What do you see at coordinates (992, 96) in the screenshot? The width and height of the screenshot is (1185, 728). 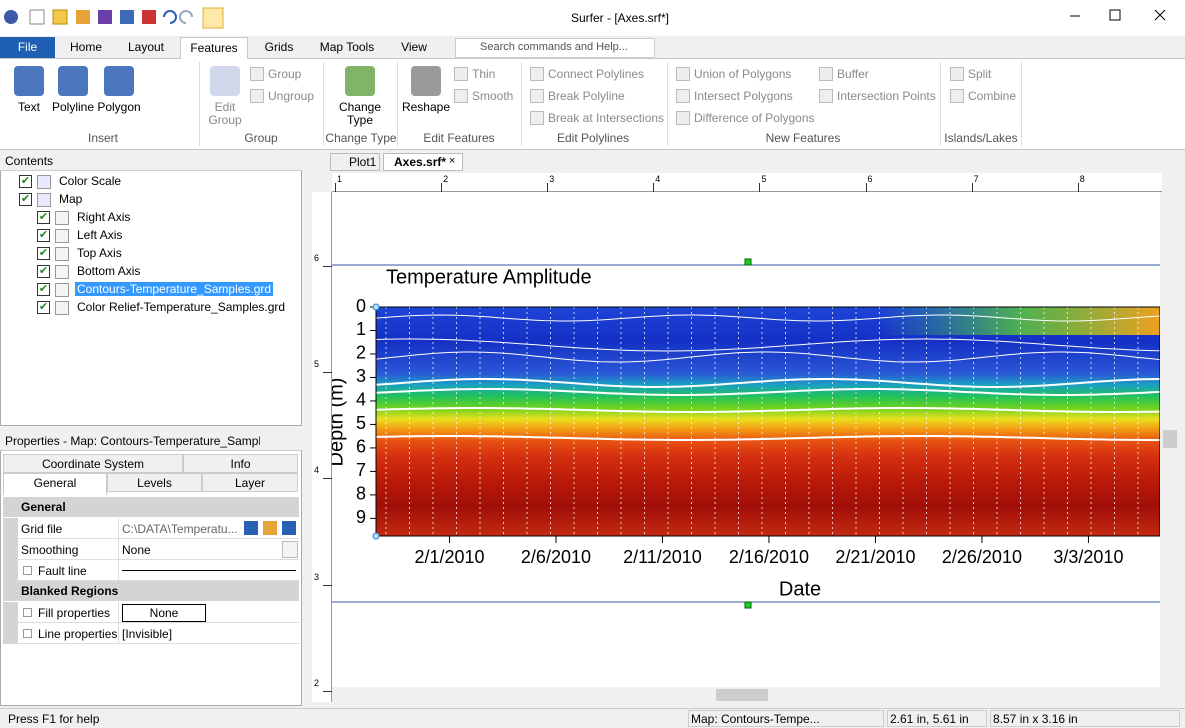 I see `ribbon-button-label: Combine` at bounding box center [992, 96].